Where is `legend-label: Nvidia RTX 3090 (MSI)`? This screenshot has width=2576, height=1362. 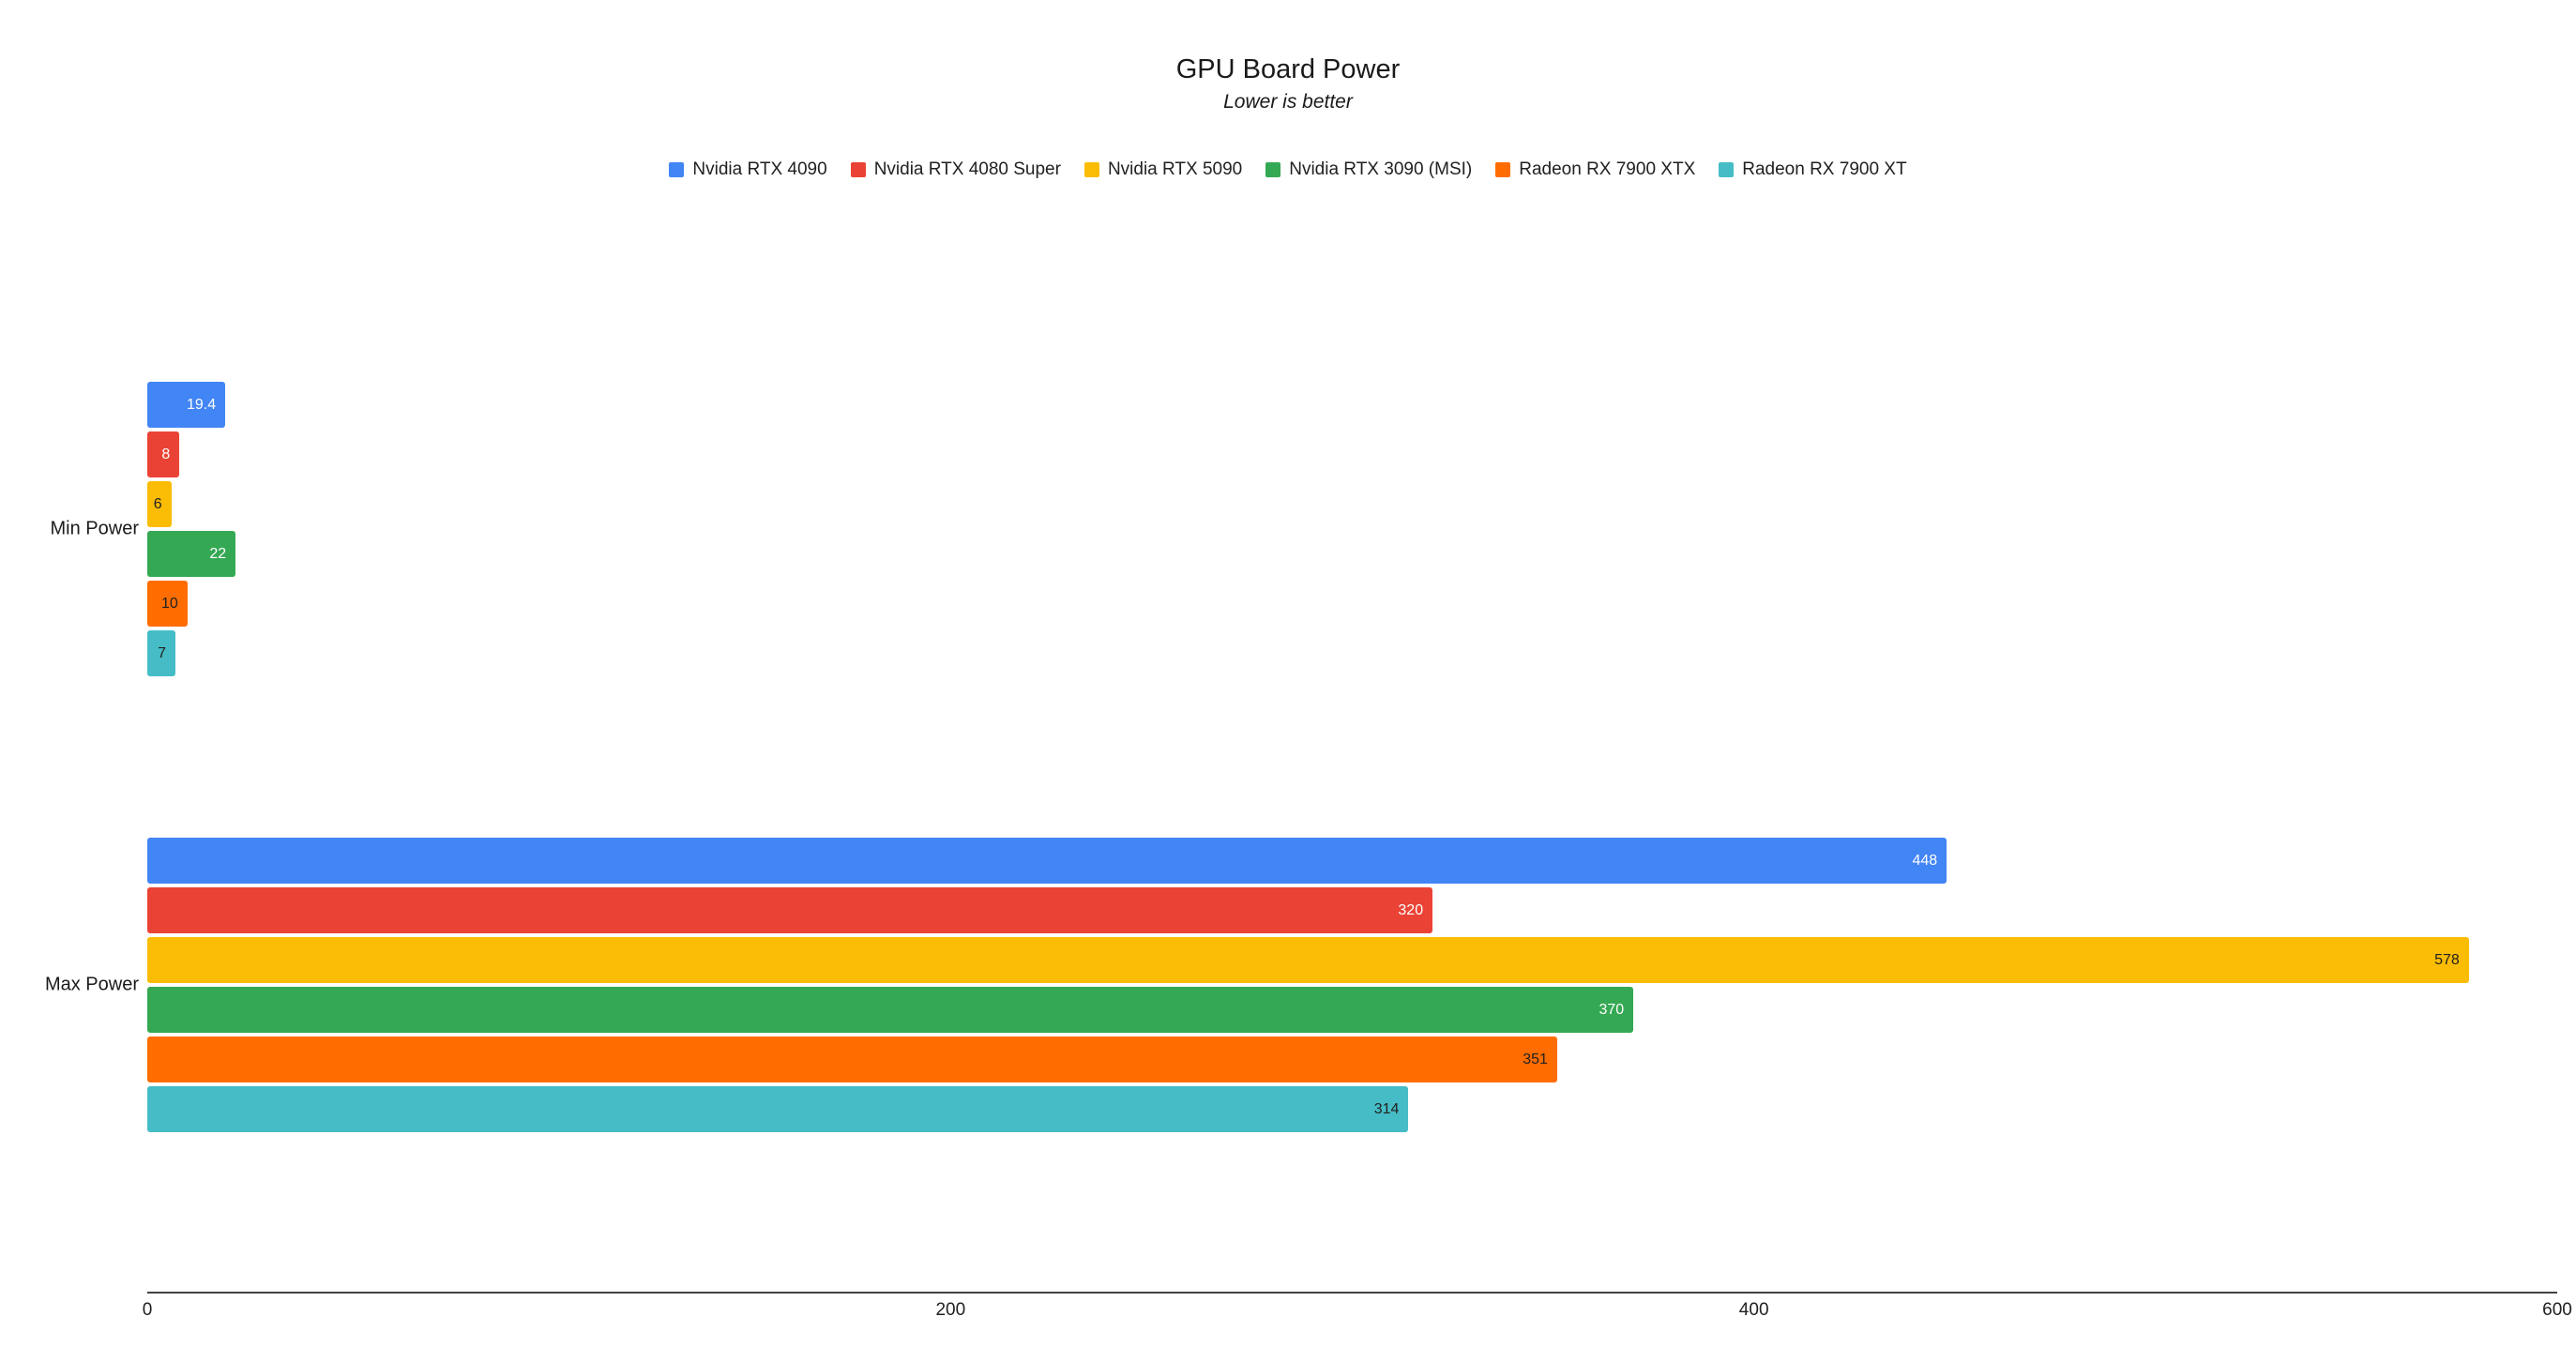
legend-label: Nvidia RTX 3090 (MSI) is located at coordinates (1381, 169).